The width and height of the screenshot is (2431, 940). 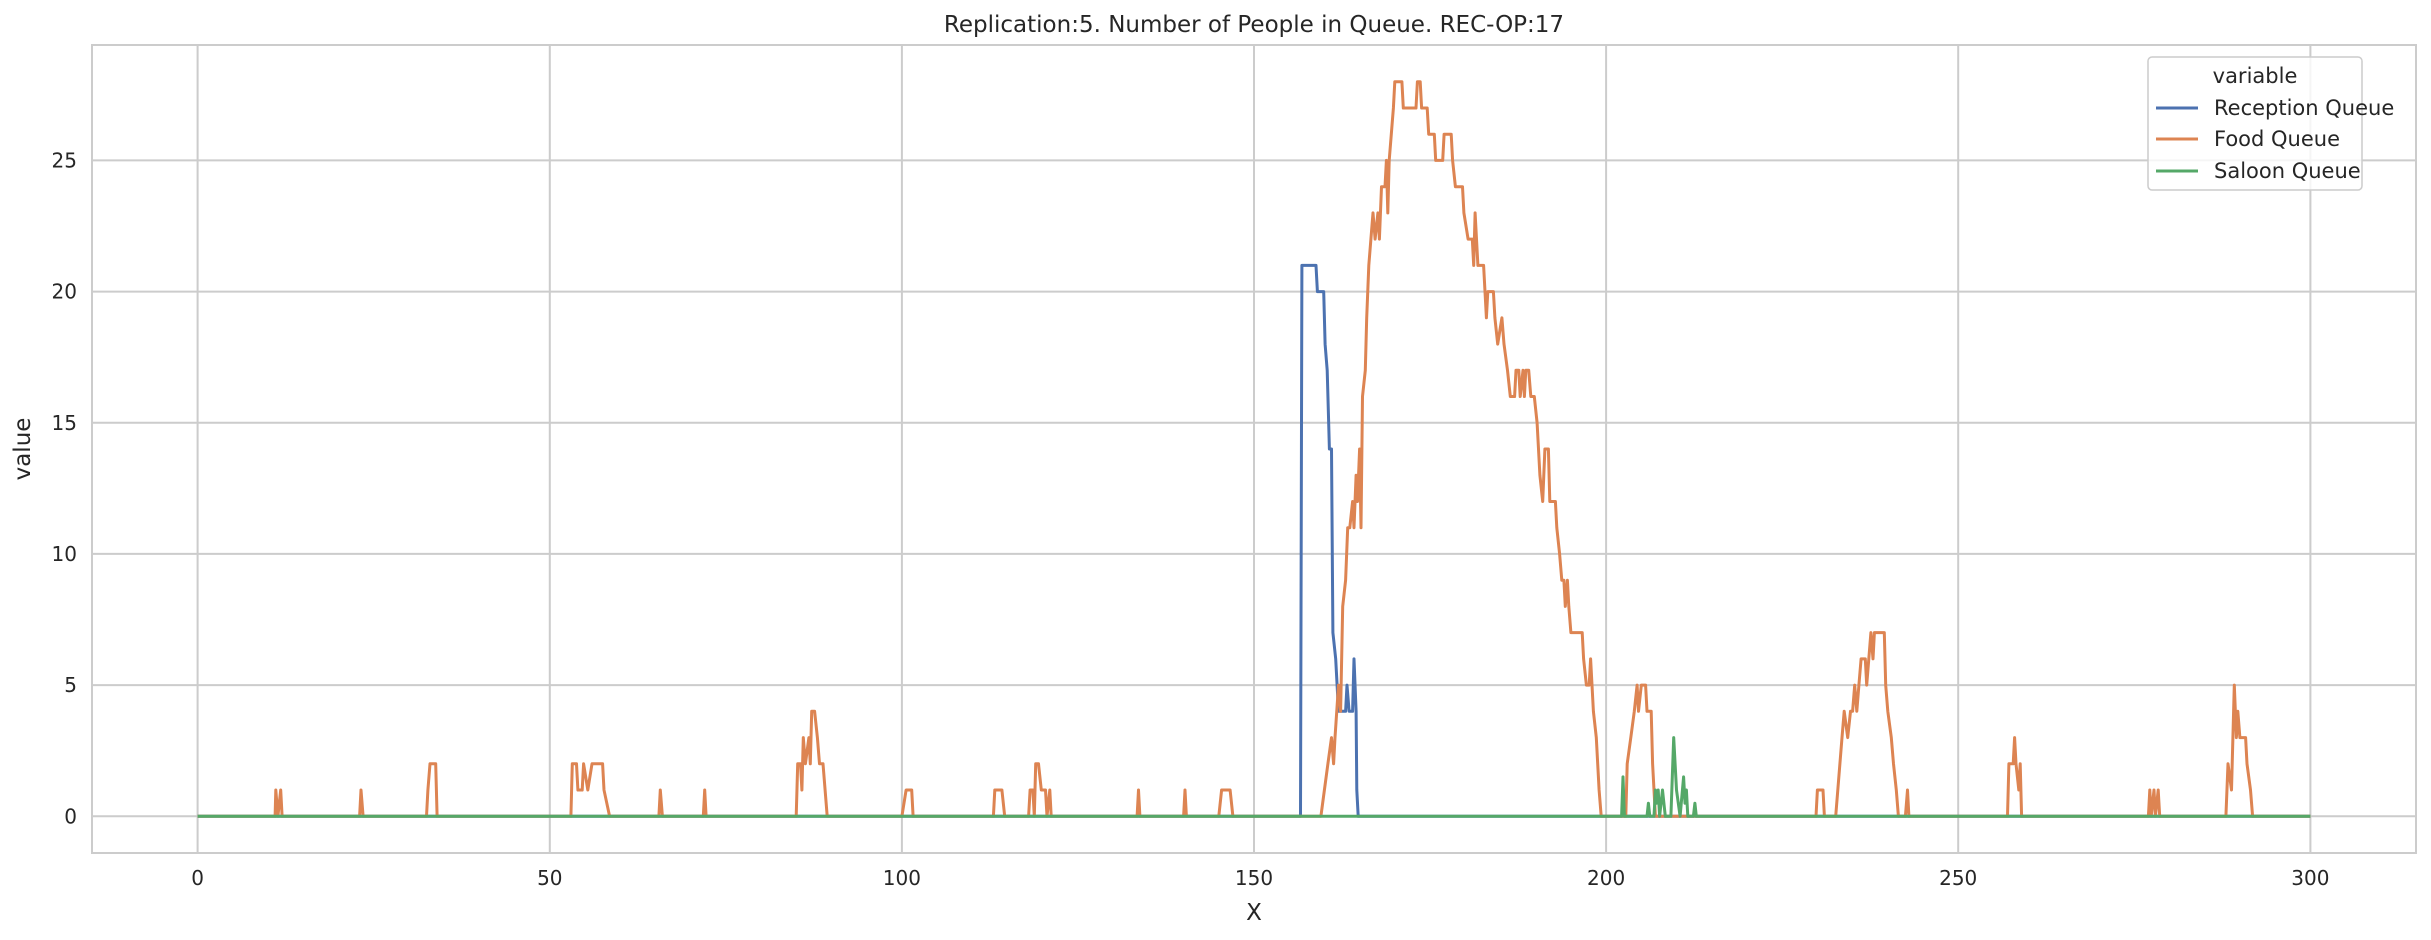 What do you see at coordinates (64, 554) in the screenshot?
I see `y-tick-label: 10` at bounding box center [64, 554].